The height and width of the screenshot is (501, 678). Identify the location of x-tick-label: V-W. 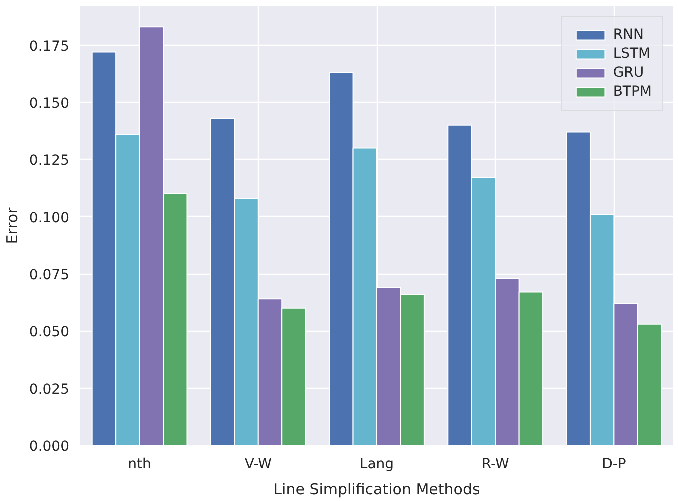
(258, 464).